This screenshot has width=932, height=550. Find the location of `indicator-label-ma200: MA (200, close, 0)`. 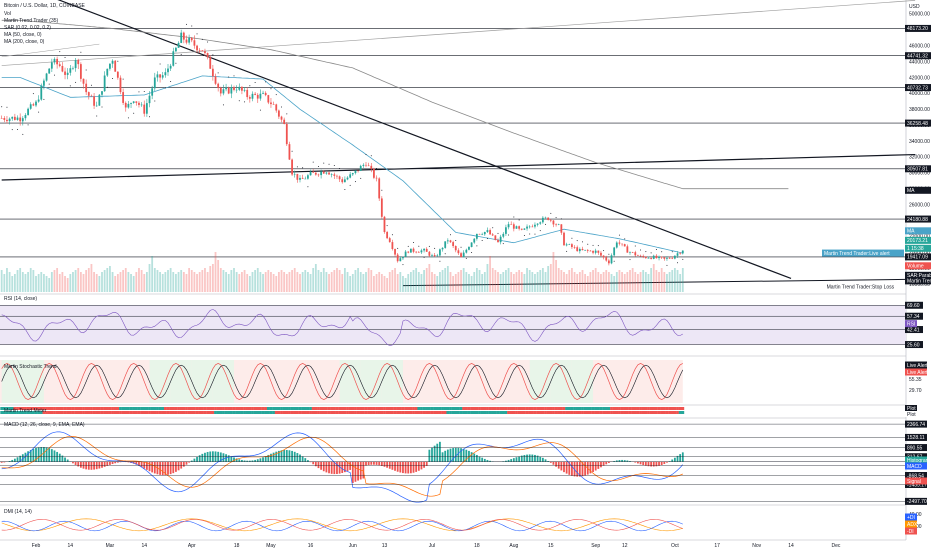

indicator-label-ma200: MA (200, close, 0) is located at coordinates (24, 42).